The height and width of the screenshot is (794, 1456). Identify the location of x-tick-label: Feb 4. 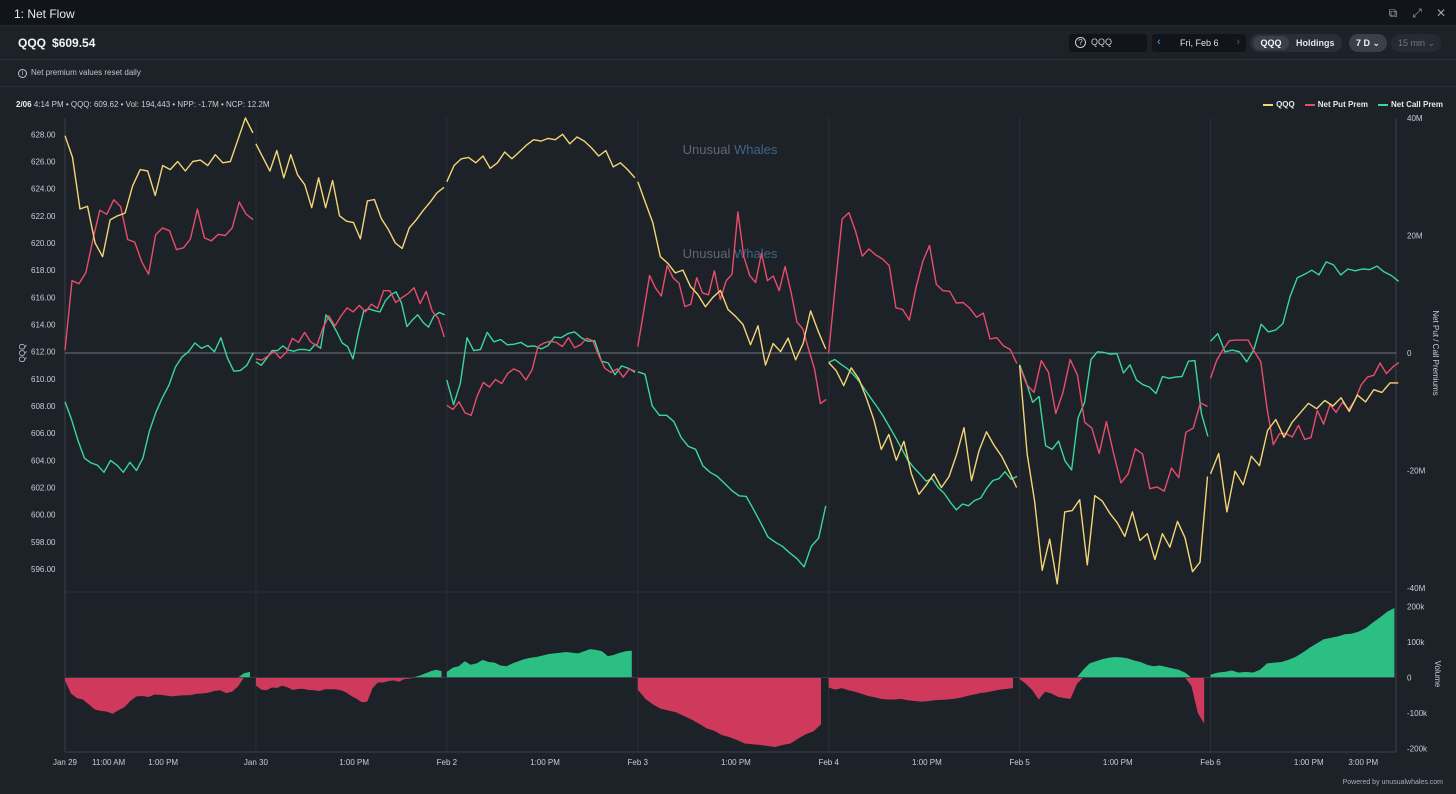
(828, 762).